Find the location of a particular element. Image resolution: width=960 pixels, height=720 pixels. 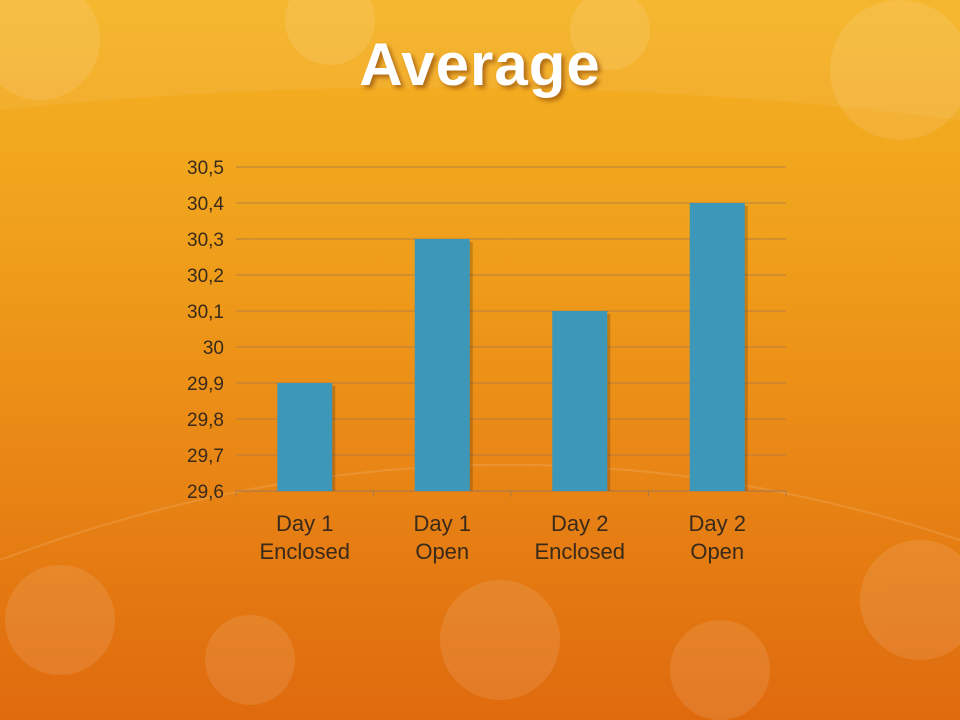

y-tick-label: 29,8 is located at coordinates (205, 420).